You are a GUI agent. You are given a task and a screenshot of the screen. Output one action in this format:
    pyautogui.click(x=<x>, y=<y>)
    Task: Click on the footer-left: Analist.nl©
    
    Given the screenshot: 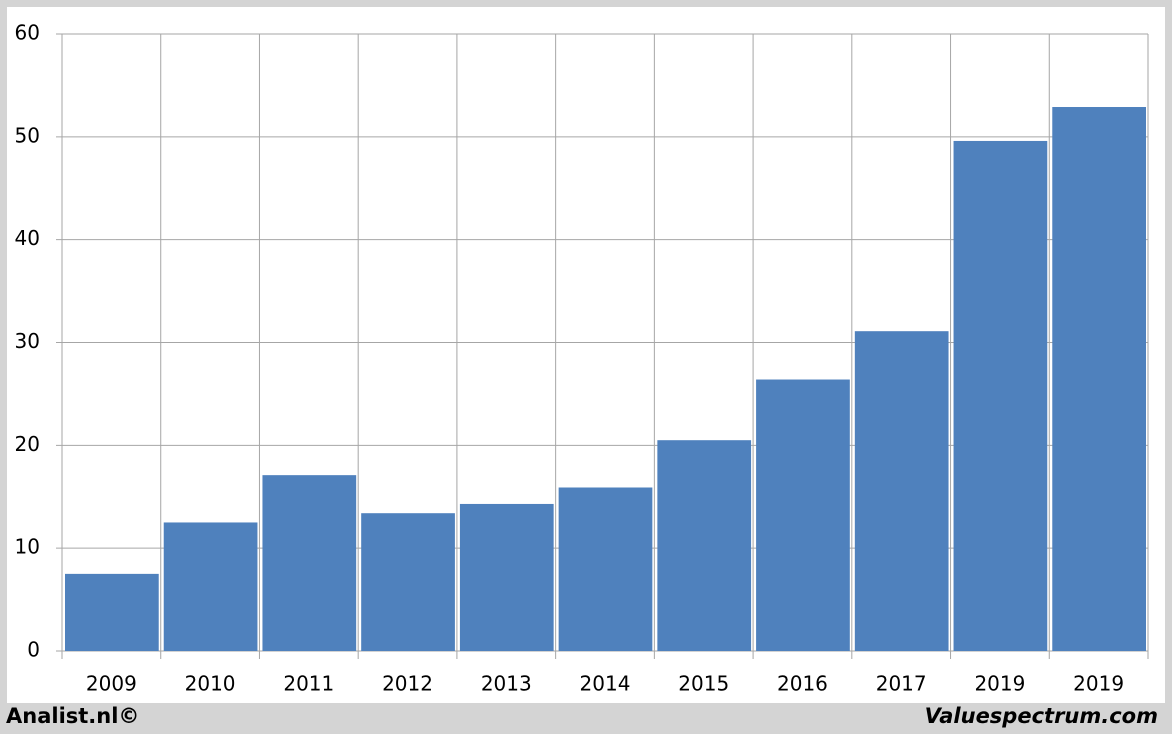 What is the action you would take?
    pyautogui.click(x=72, y=716)
    